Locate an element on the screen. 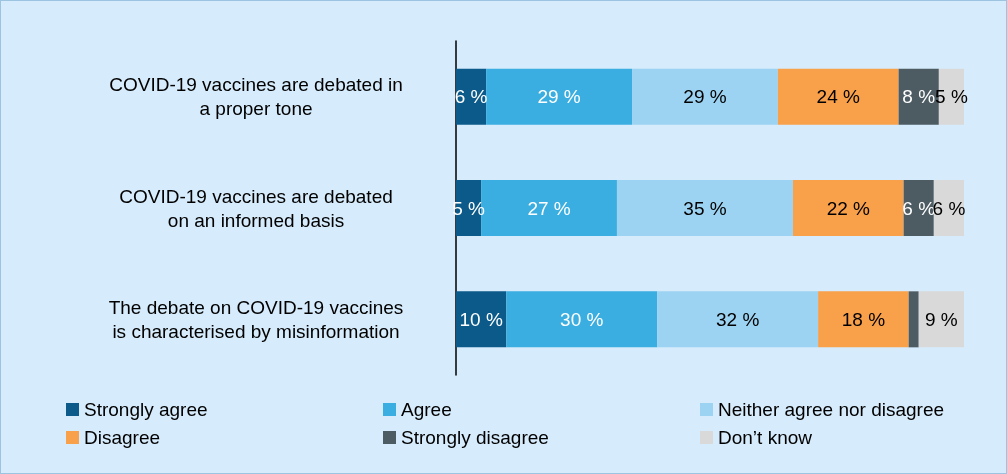 Image resolution: width=1007 pixels, height=474 pixels. legend-label: Don’t know is located at coordinates (765, 437).